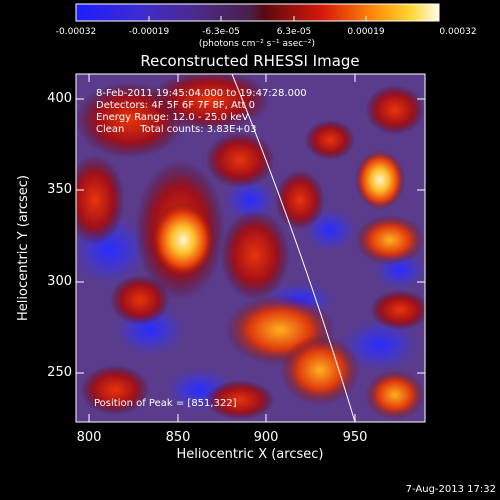 The height and width of the screenshot is (500, 500). What do you see at coordinates (149, 32) in the screenshot?
I see `colorbar-tick-label: -0.00019` at bounding box center [149, 32].